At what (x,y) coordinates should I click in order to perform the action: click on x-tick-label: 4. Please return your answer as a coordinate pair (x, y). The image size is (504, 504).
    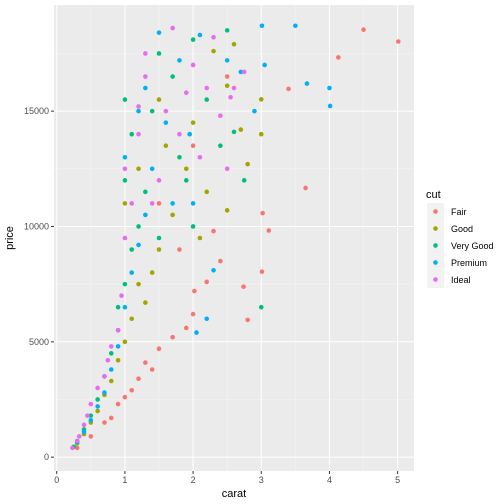
    Looking at the image, I should click on (329, 480).